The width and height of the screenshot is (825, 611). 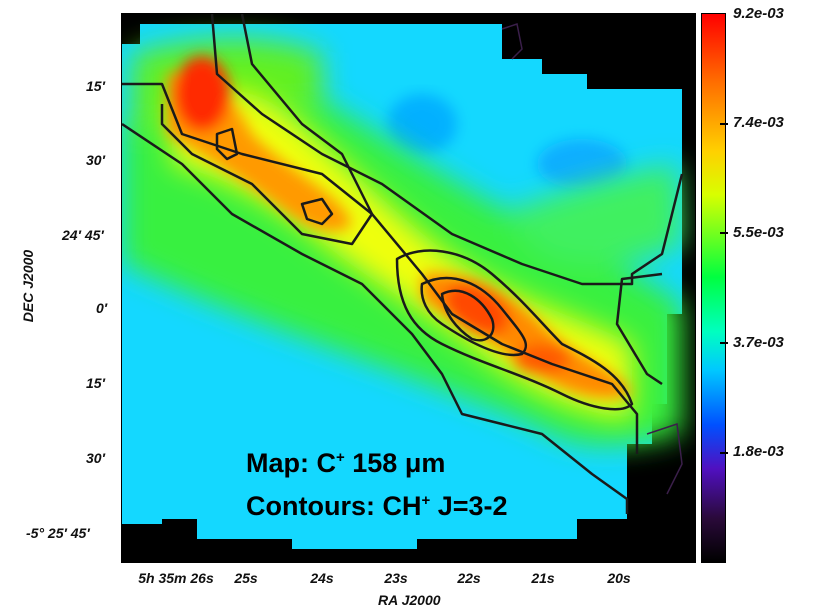 What do you see at coordinates (322, 578) in the screenshot?
I see `x-tick-label: 24s` at bounding box center [322, 578].